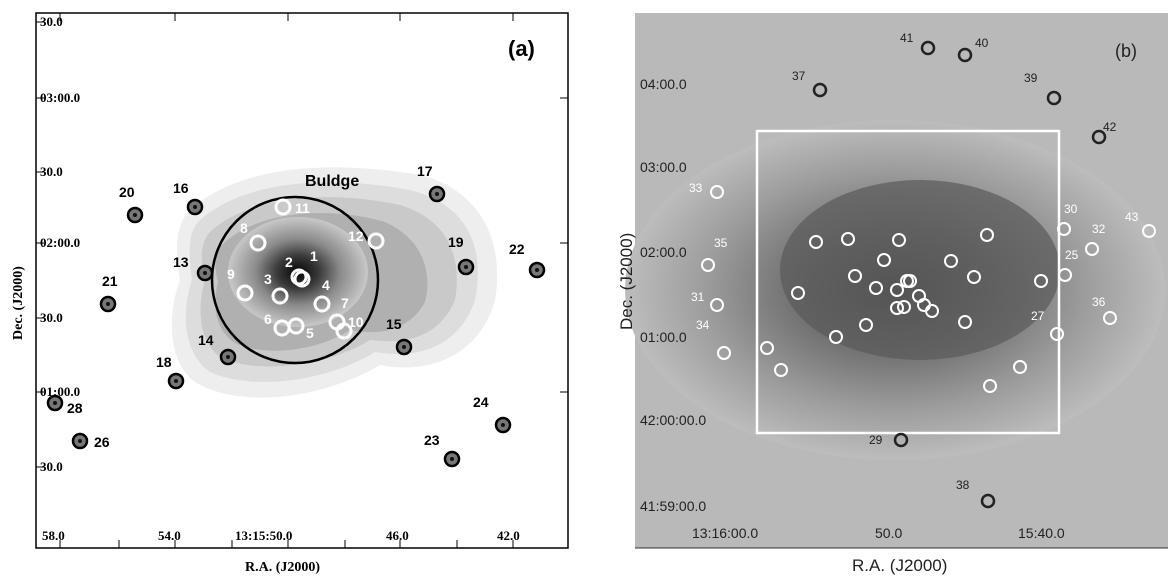  I want to click on x-tick: 42.0, so click(508, 535).